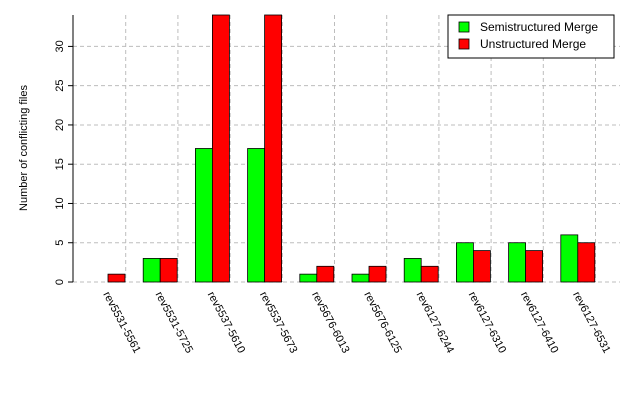 The height and width of the screenshot is (400, 640). I want to click on legend-swatch-semistructured, so click(464, 27).